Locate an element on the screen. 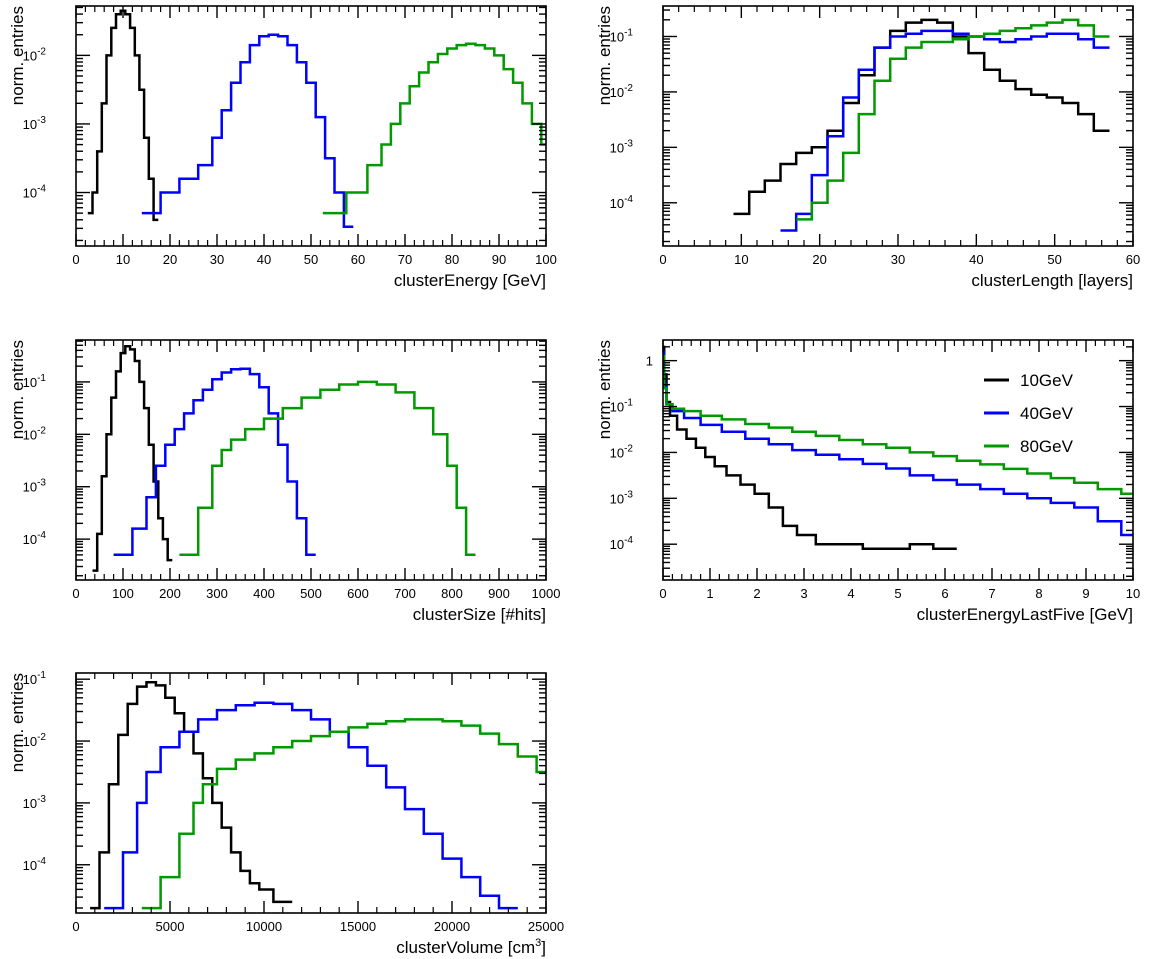 Image resolution: width=1150 pixels, height=959 pixels. x-tick-label: 800 is located at coordinates (452, 593).